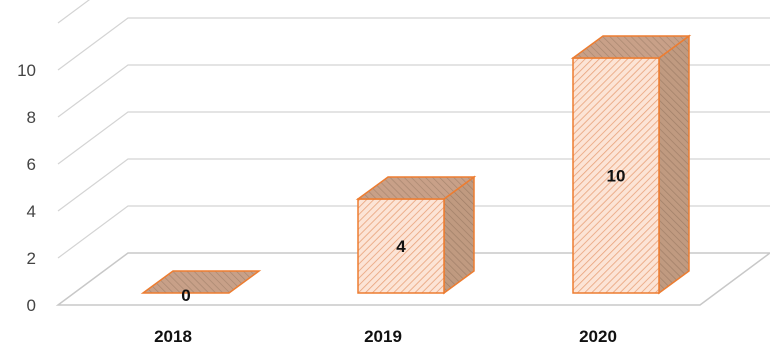 The image size is (770, 349). I want to click on x-tick-label-2019: 2019, so click(383, 336).